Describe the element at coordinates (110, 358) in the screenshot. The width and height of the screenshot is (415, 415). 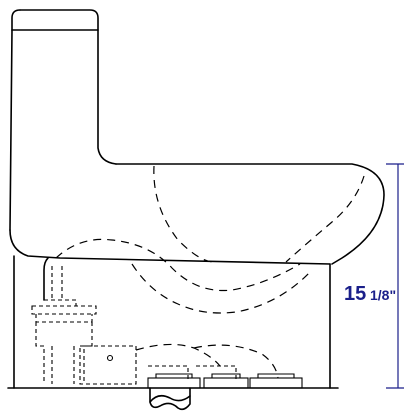
I see `bolt-marker` at that location.